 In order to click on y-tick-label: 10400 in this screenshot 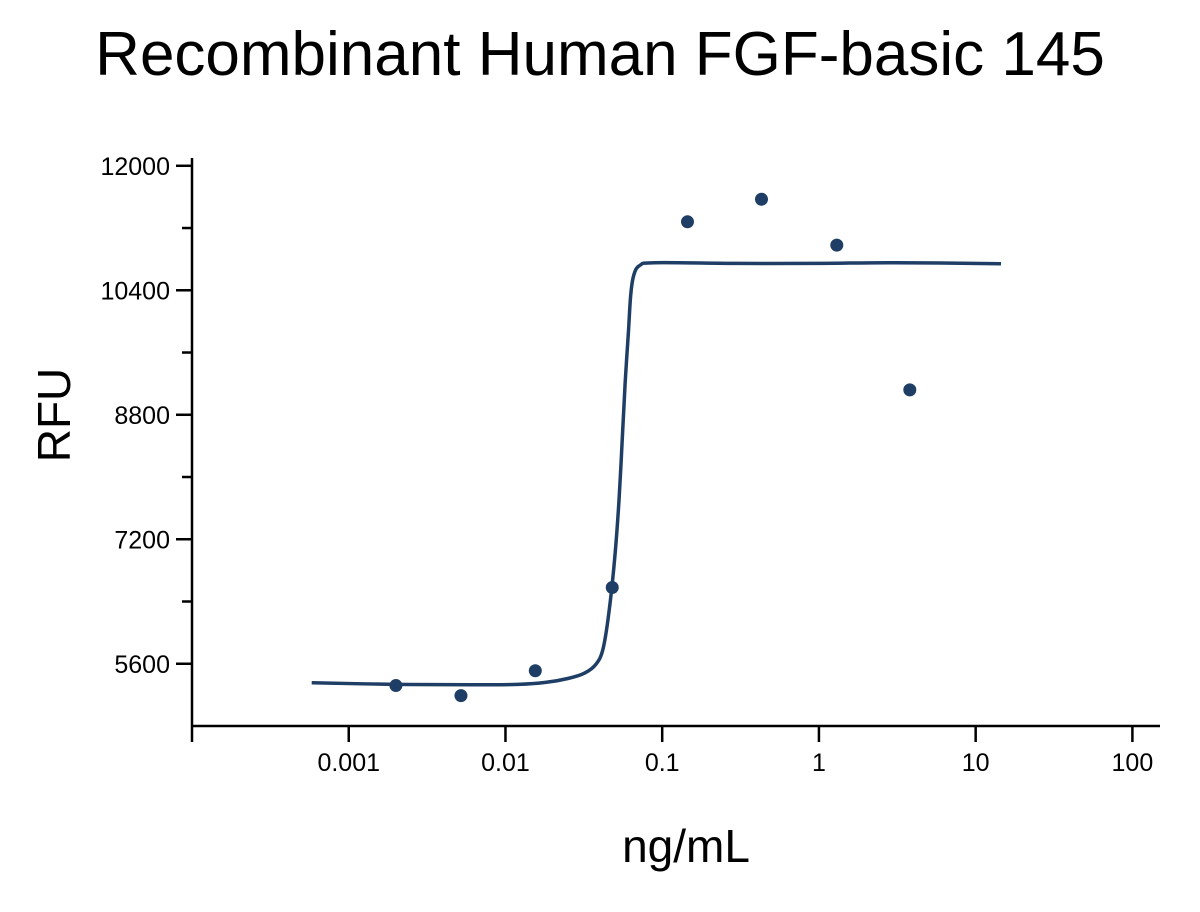, I will do `click(135, 291)`.